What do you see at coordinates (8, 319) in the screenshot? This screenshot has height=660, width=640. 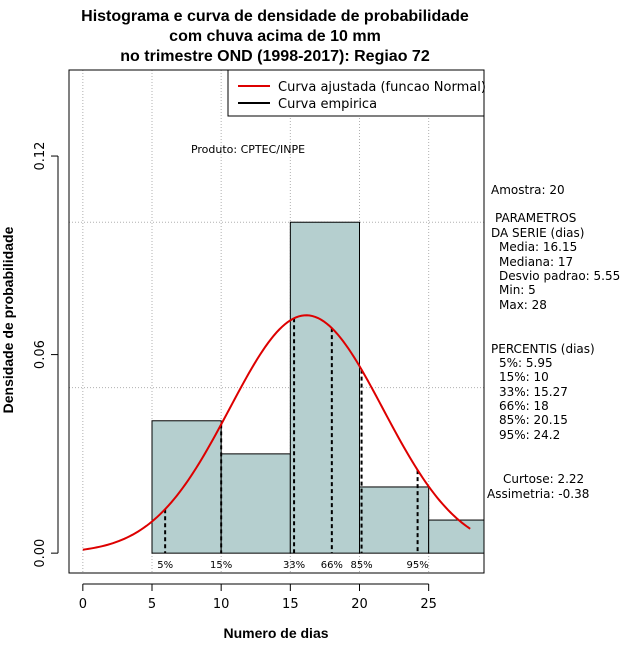 I see `y-axis-title: Densidade de probabilidade` at bounding box center [8, 319].